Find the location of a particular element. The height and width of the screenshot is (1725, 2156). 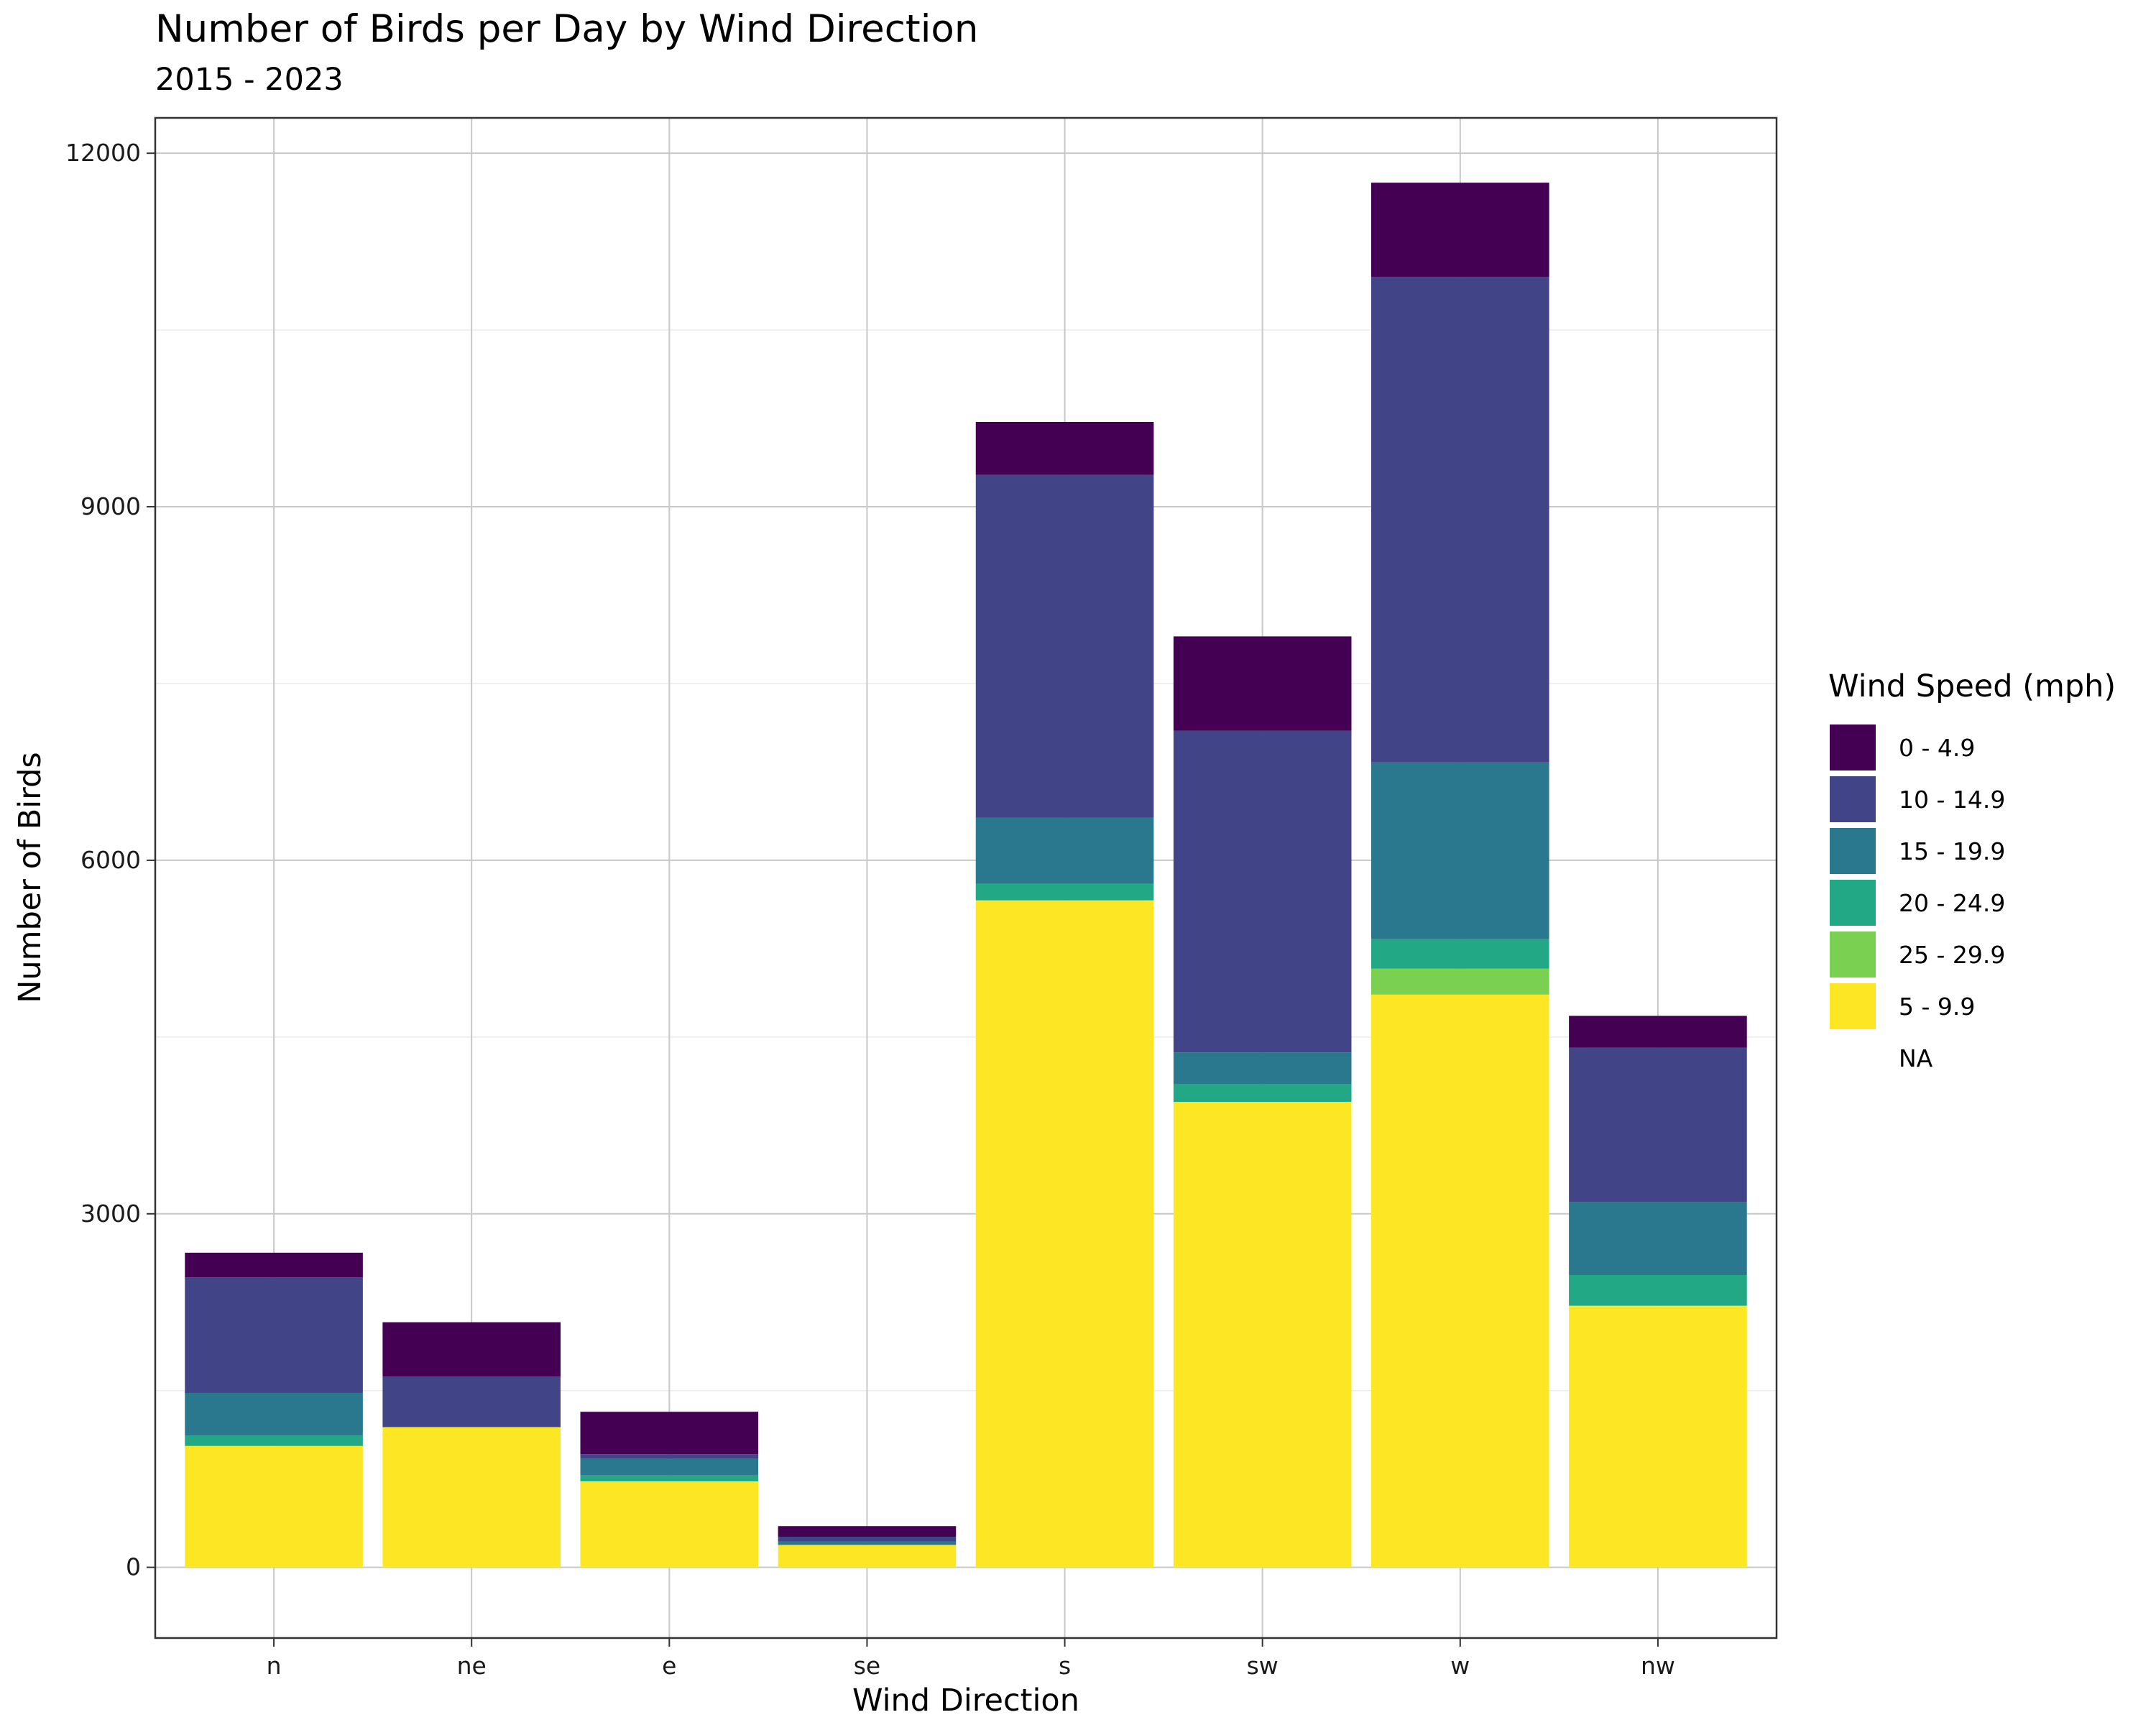

legend-label: 25 - 29.9 is located at coordinates (1952, 954).